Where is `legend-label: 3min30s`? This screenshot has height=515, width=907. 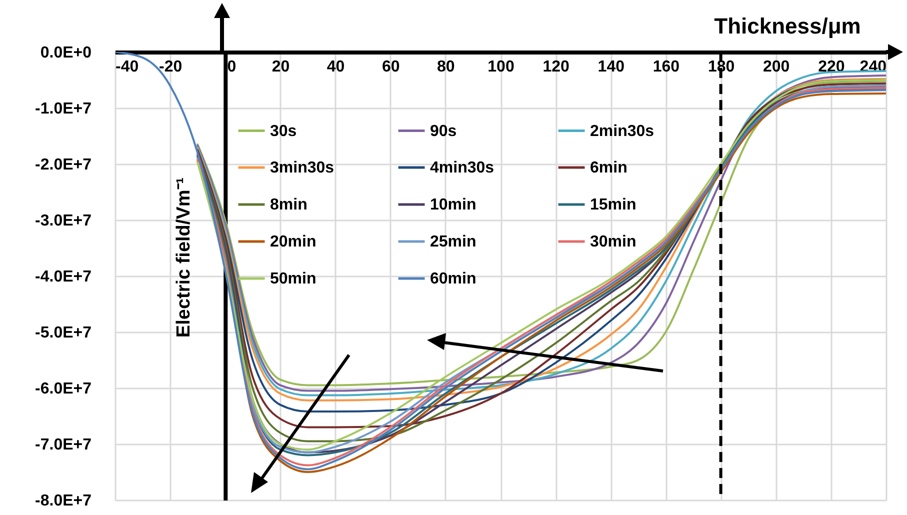 legend-label: 3min30s is located at coordinates (302, 168).